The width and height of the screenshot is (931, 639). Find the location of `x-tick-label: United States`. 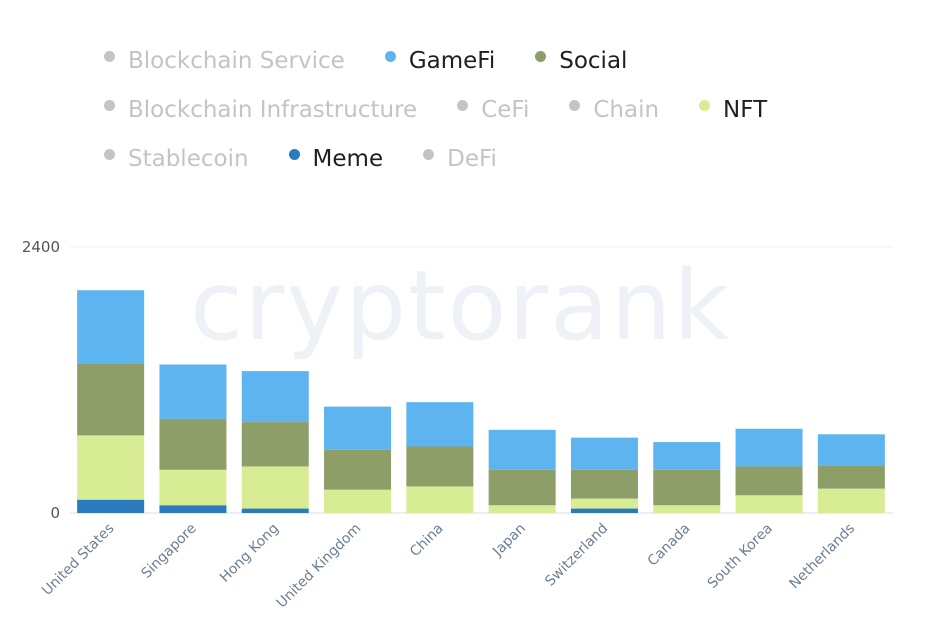

x-tick-label: United States is located at coordinates (78, 560).